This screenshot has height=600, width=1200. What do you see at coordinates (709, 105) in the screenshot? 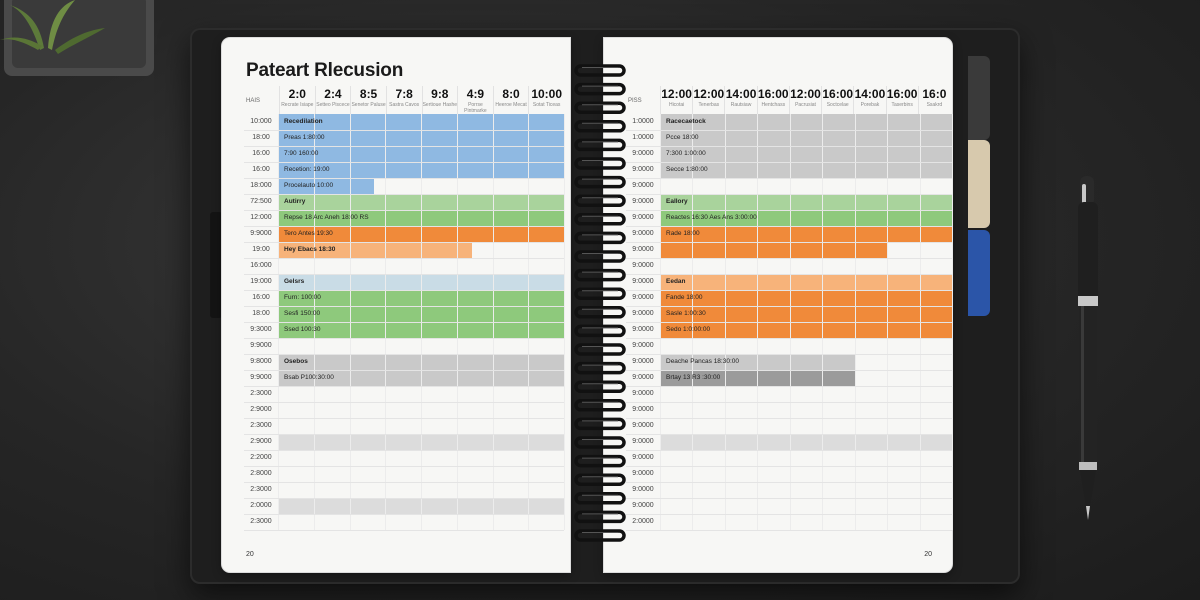
I see `column-label: Tenerbas` at bounding box center [709, 105].